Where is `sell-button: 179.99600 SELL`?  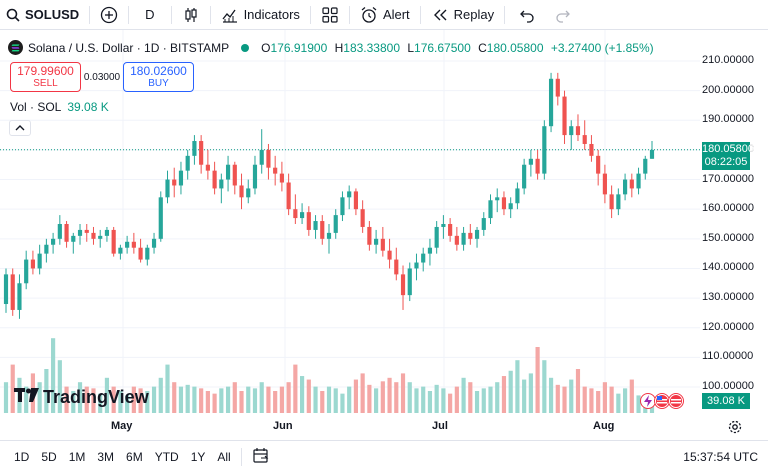
sell-button: 179.99600 SELL is located at coordinates (45, 77).